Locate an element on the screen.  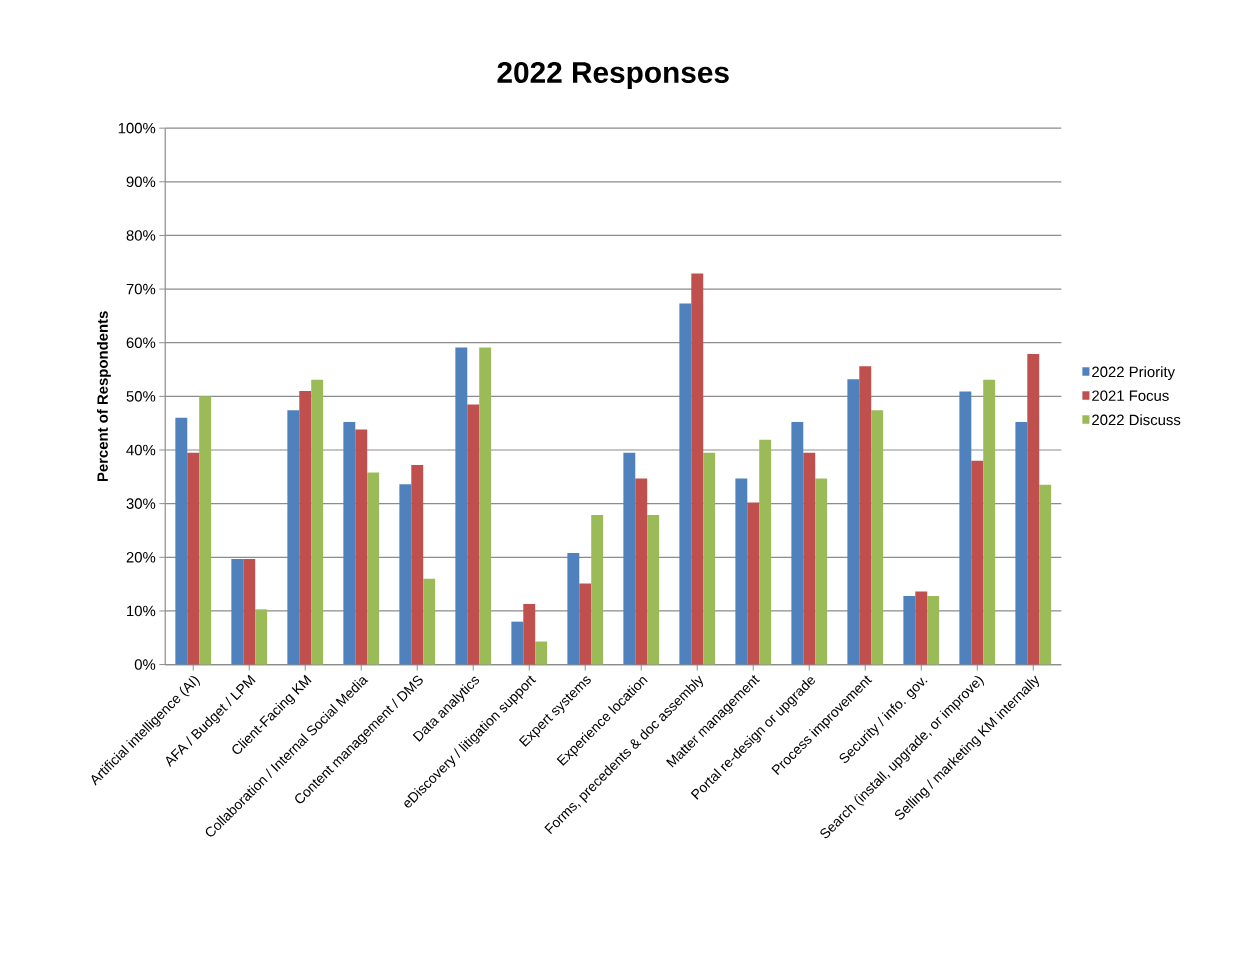
y-tick-label: 80% is located at coordinates (141, 235).